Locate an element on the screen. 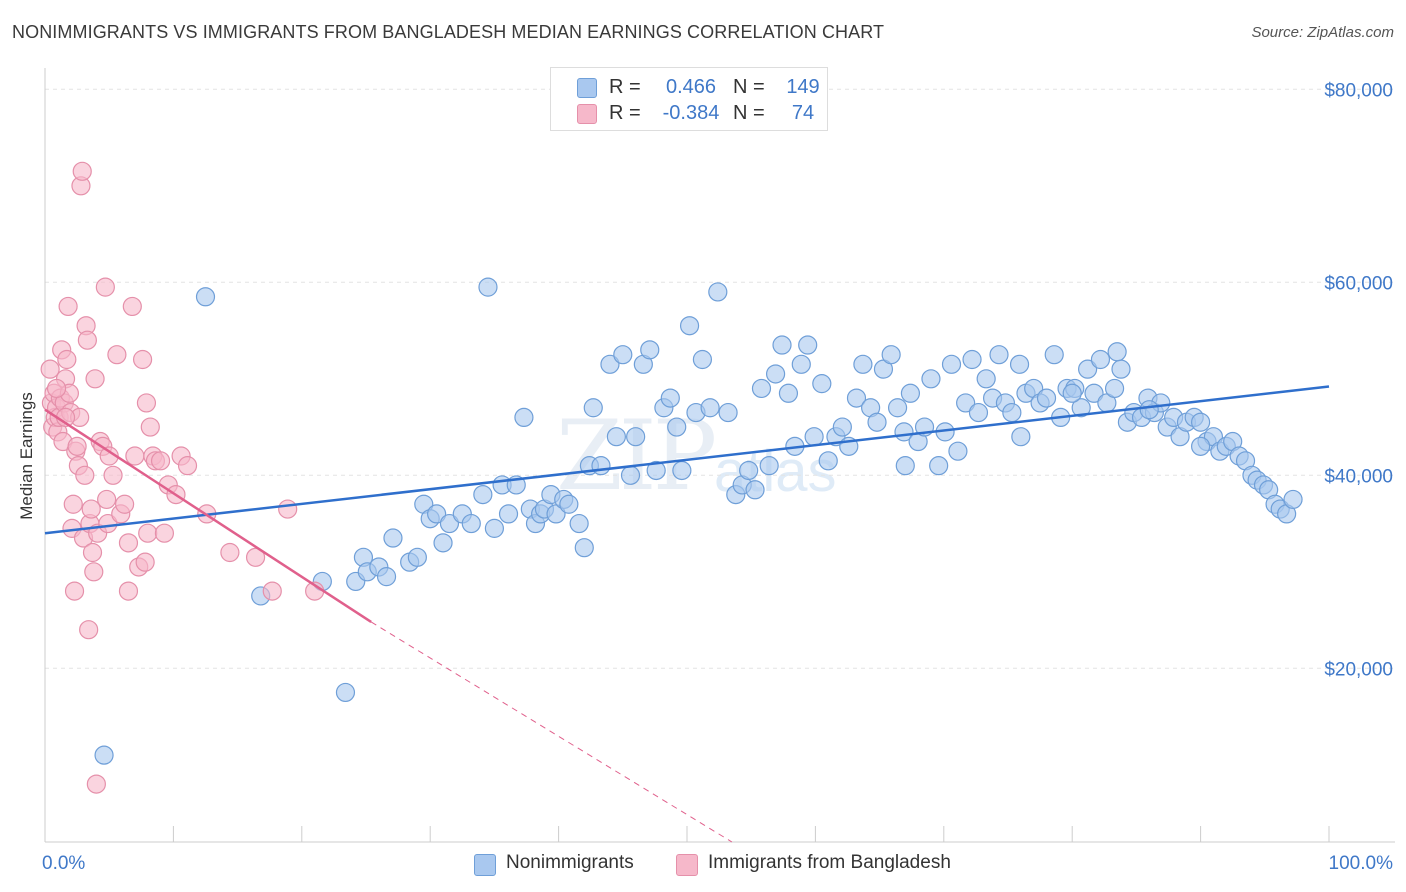 This screenshot has width=1406, height=892. y-tick-label-2: $60,000 is located at coordinates (1358, 283).